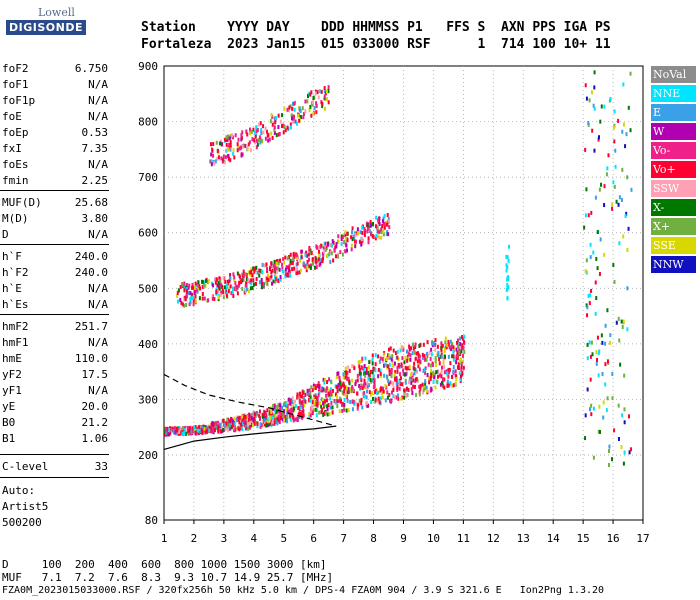 Image resolution: width=700 pixels, height=600 pixels. Describe the element at coordinates (15, 68) in the screenshot. I see `parameter-label: foF2` at that location.